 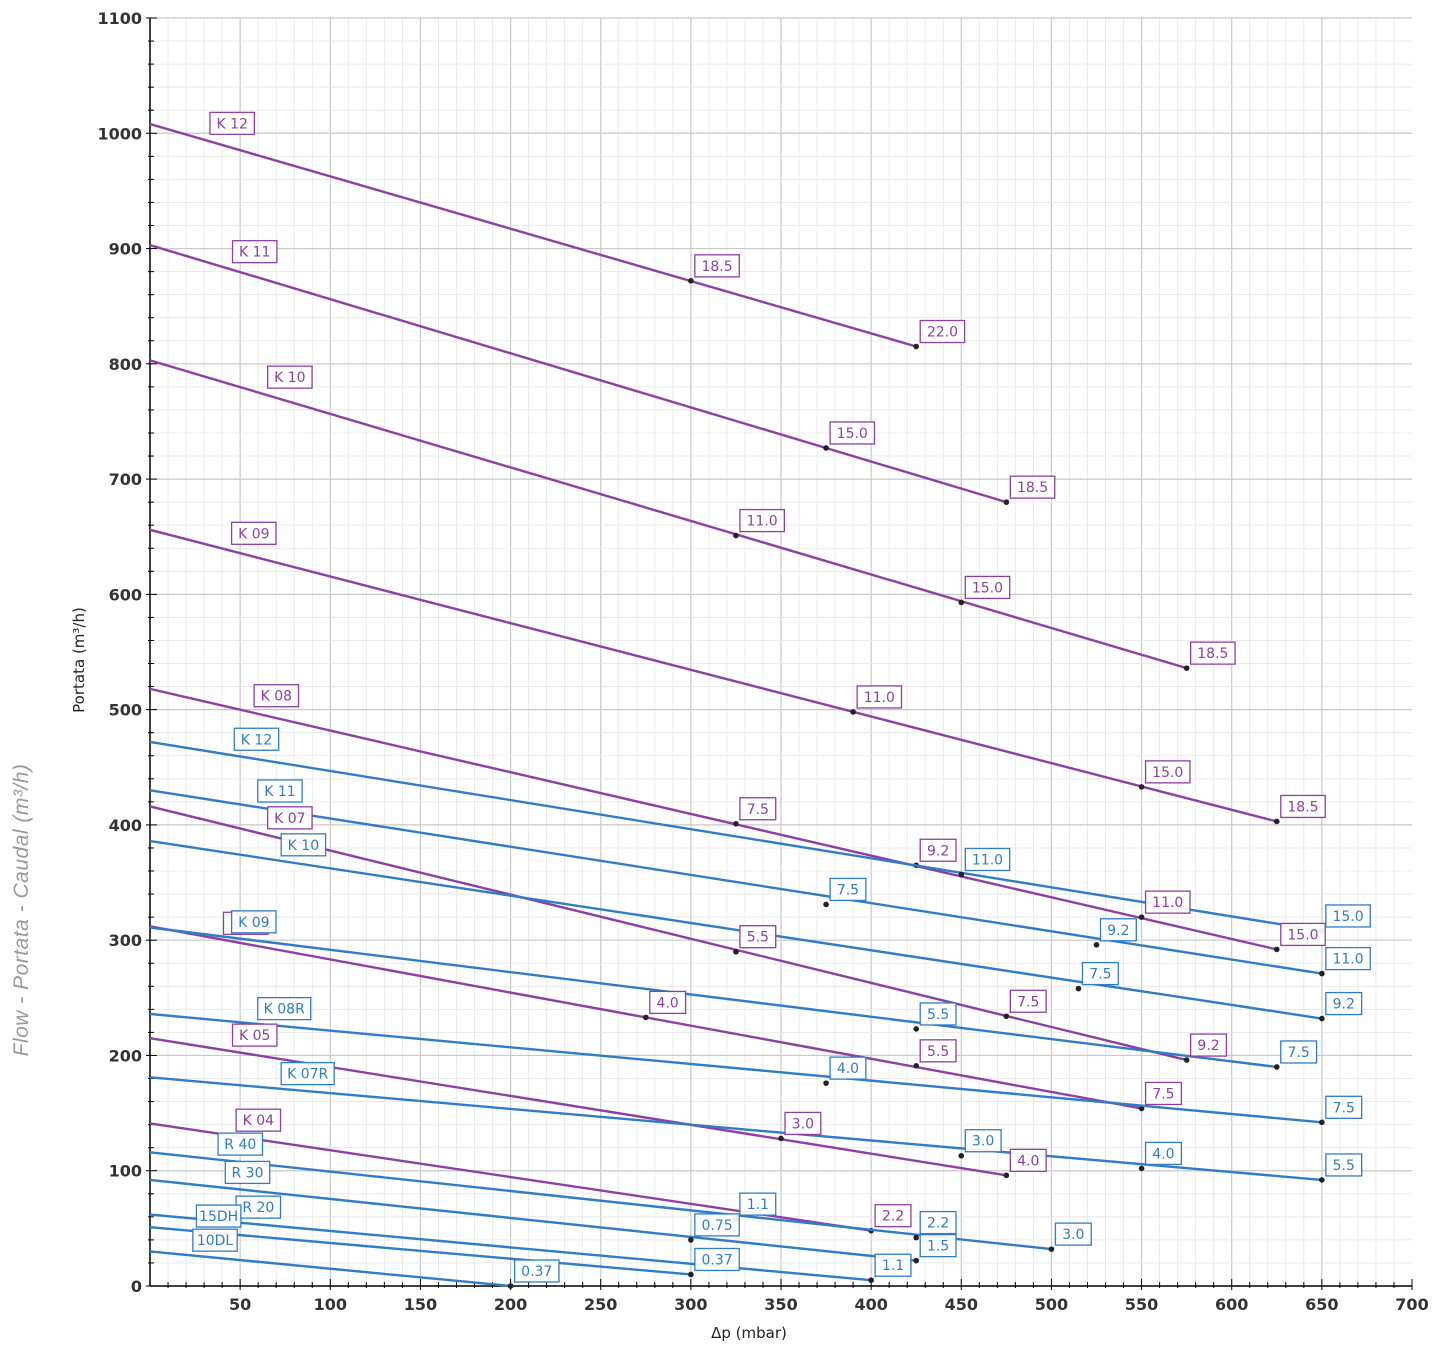 I want to click on x-tick-label: 150, so click(x=420, y=1304).